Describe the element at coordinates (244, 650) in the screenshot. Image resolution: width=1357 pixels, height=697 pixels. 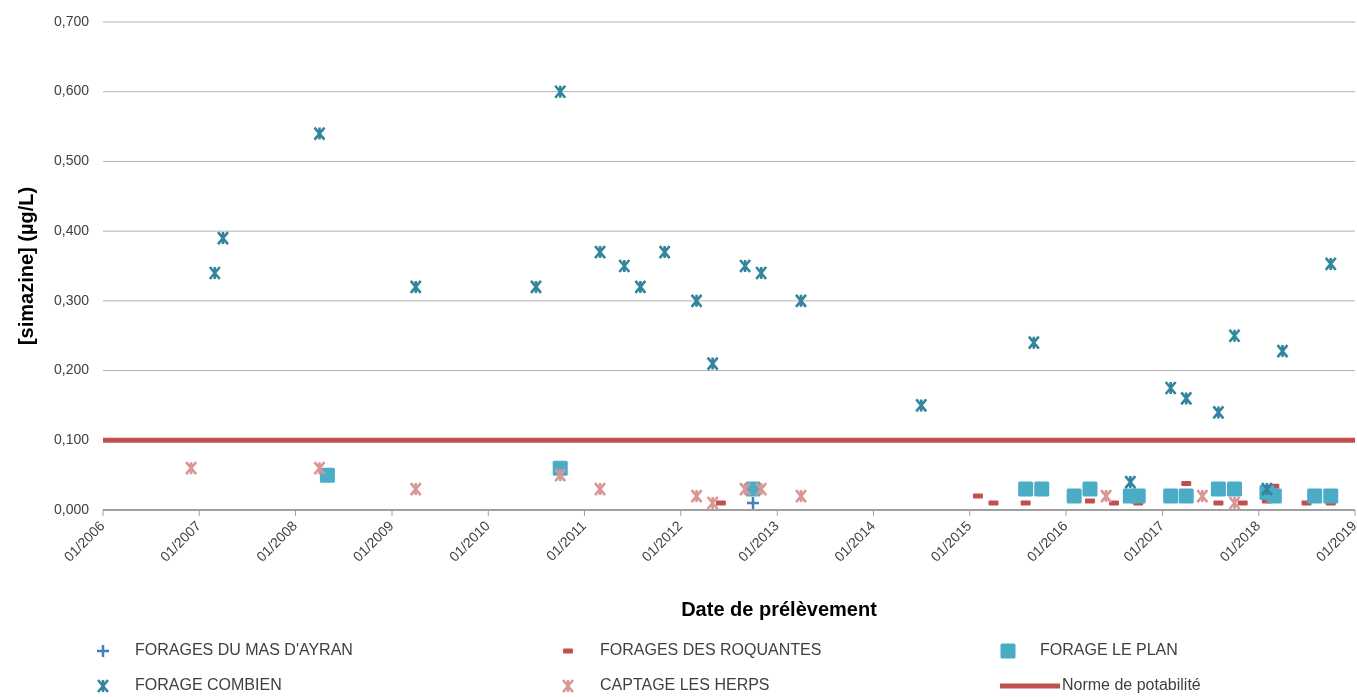
I see `legend-label: FORAGES DU MAS D'AYRAN` at that location.